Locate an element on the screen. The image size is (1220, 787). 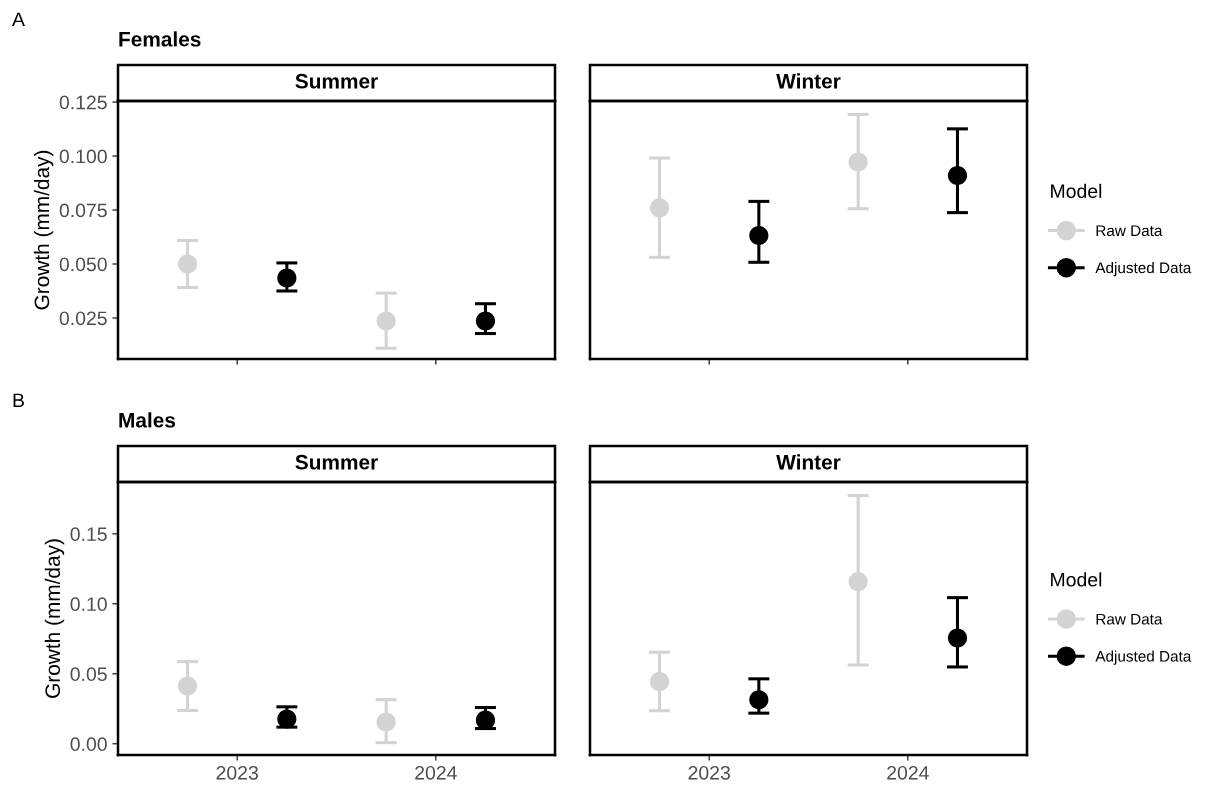
y-tick-label: 0.10 is located at coordinates (88, 604).